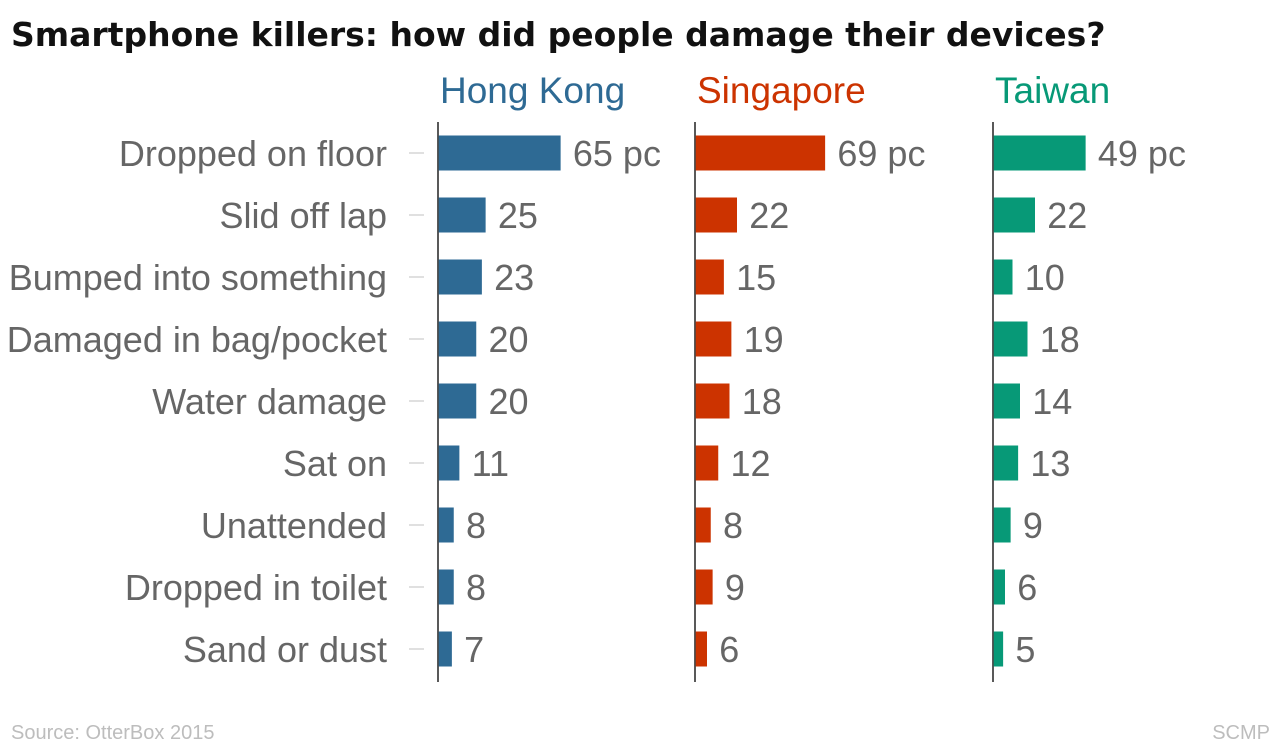 The image size is (1280, 746). Describe the element at coordinates (703, 525) in the screenshot. I see `bar-singapore-unattended` at that location.